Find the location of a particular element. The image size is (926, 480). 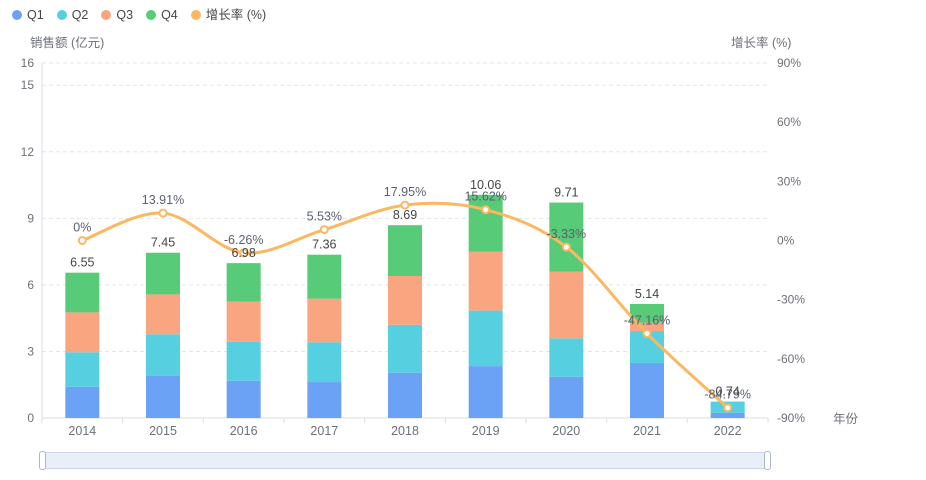

y-axis-left-tick-label: 6 is located at coordinates (30, 285).